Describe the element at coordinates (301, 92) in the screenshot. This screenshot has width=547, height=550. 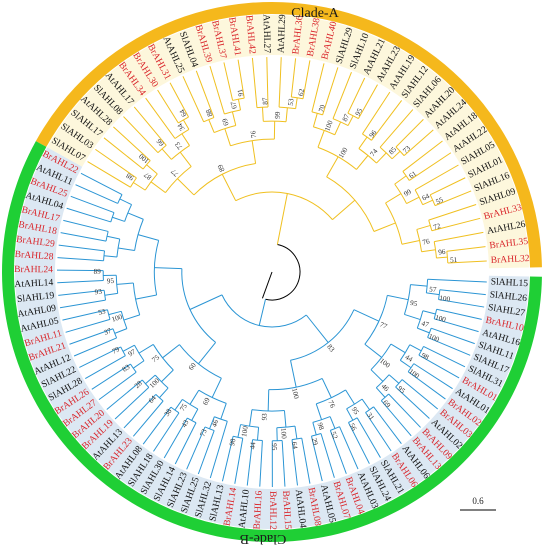
I see `bootstrap-value: 62` at that location.